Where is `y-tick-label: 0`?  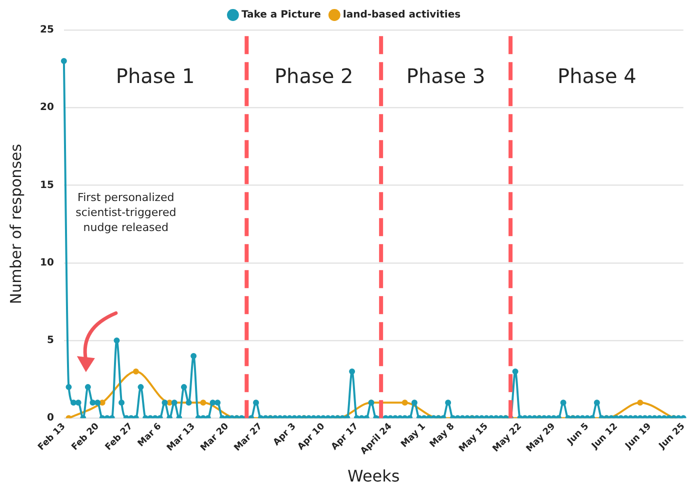
y-tick-label: 0 is located at coordinates (50, 418).